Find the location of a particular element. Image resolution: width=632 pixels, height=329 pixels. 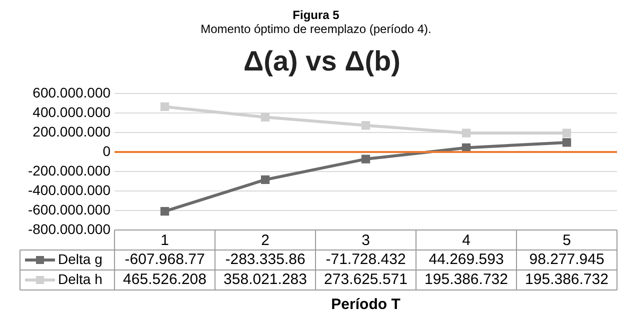

x-tick-label: 3 is located at coordinates (366, 241).